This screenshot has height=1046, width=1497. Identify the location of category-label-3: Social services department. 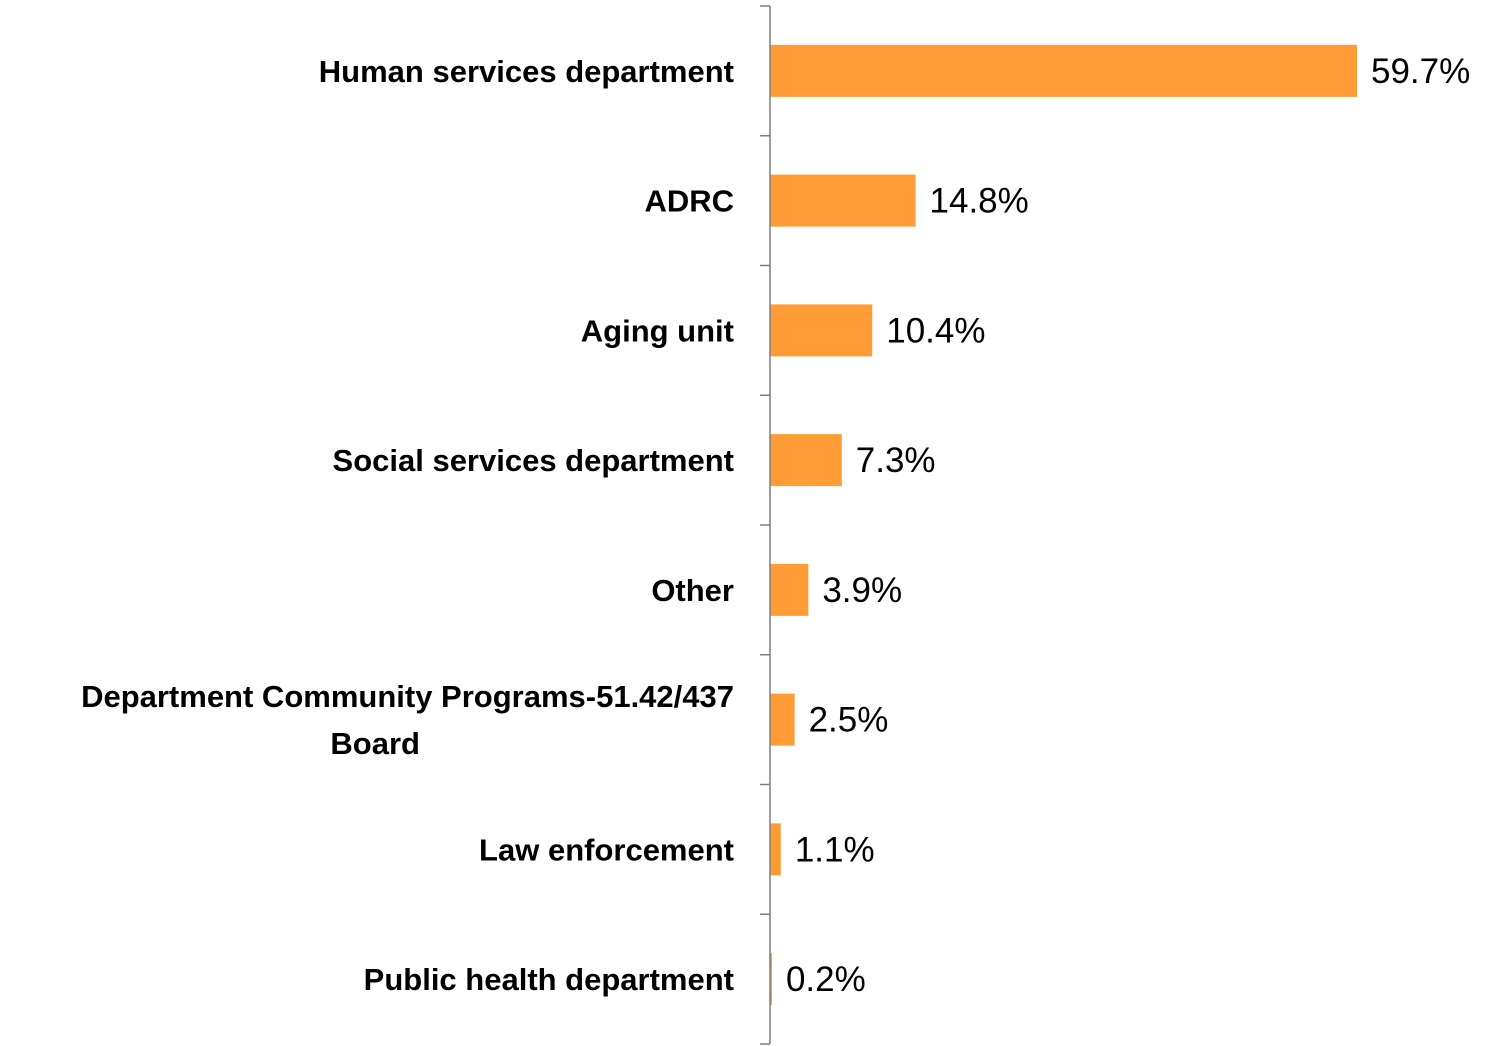
(533, 460).